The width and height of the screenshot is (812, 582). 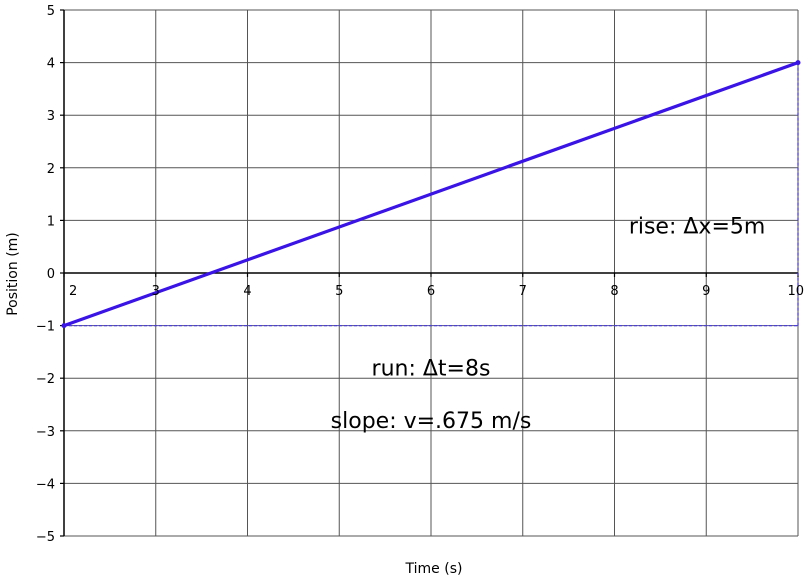 I want to click on y-tick-label-9: −4, so click(x=45, y=484).